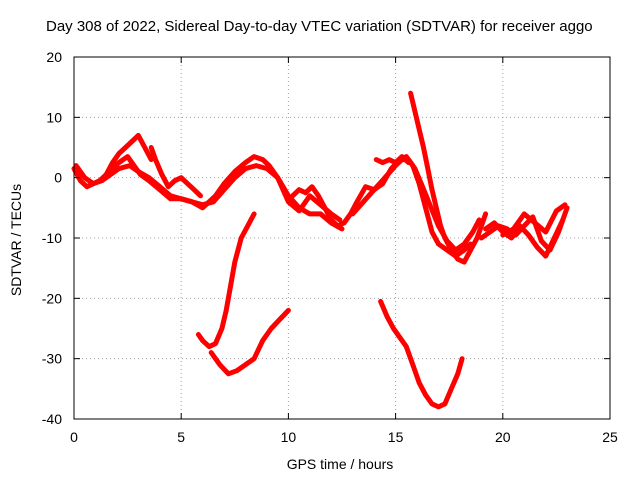 The width and height of the screenshot is (640, 480). I want to click on series-line-arc-j, so click(524, 238).